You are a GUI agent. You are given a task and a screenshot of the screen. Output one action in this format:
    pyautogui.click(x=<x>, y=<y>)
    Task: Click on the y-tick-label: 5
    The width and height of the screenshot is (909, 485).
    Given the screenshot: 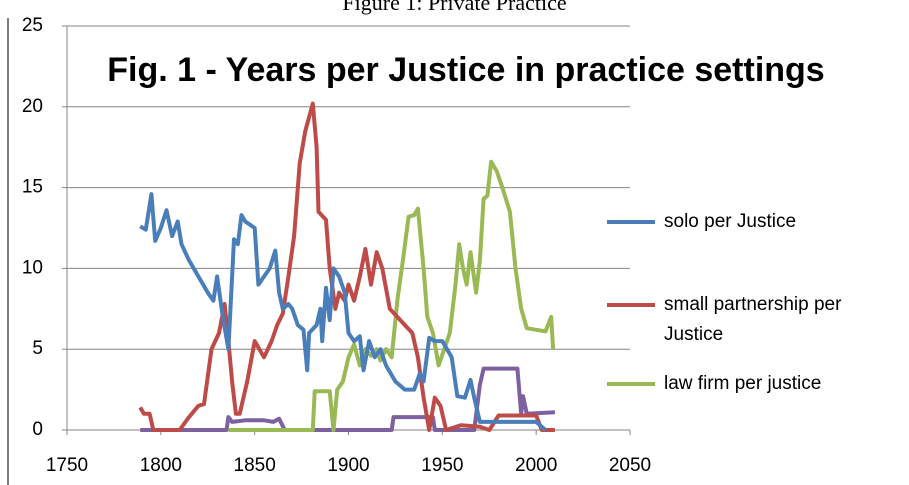 What is the action you would take?
    pyautogui.click(x=37, y=348)
    